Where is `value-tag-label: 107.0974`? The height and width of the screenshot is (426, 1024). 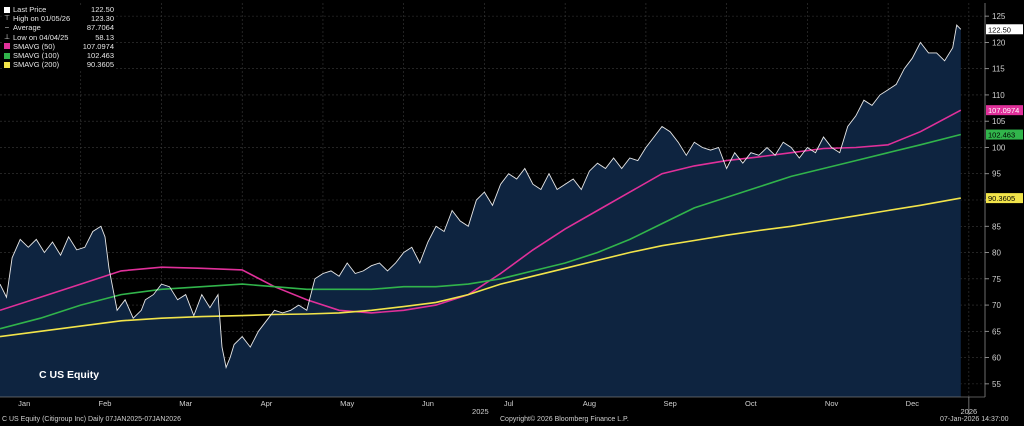 value-tag-label: 107.0974 is located at coordinates (1003, 110).